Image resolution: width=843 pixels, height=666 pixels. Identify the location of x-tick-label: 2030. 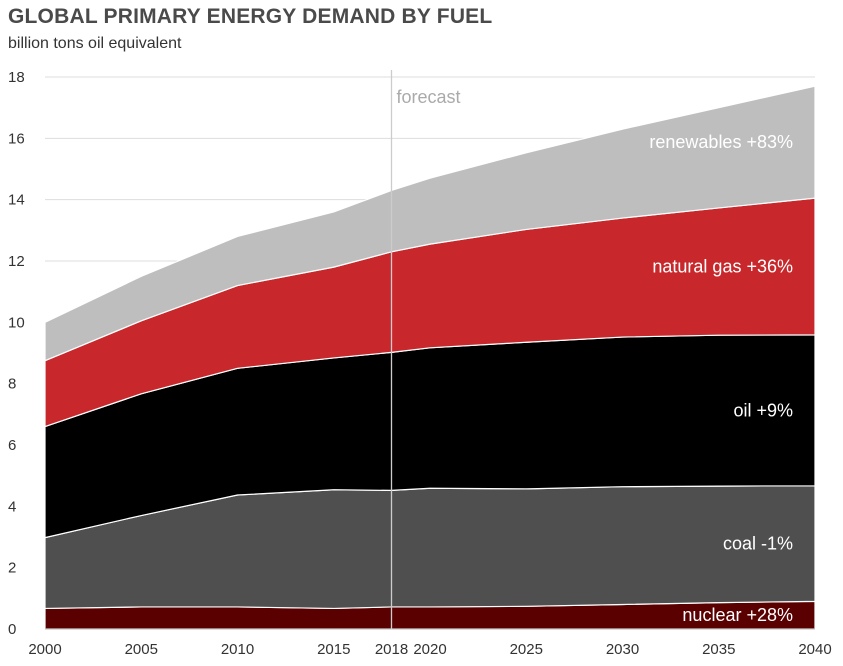
(622, 649).